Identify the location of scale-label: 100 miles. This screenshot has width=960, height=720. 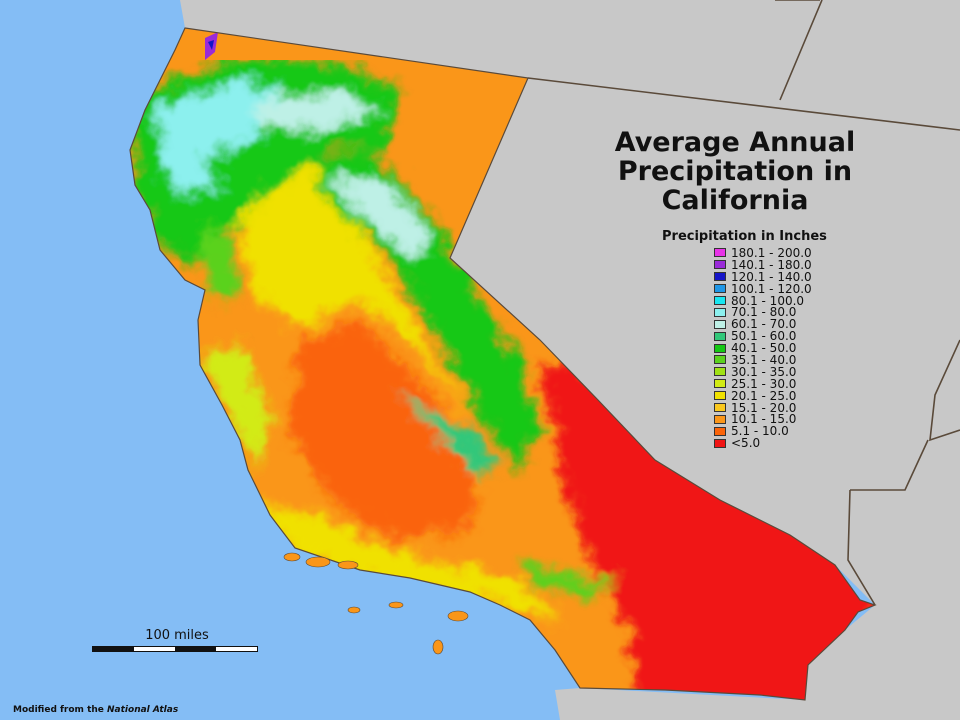
(177, 635).